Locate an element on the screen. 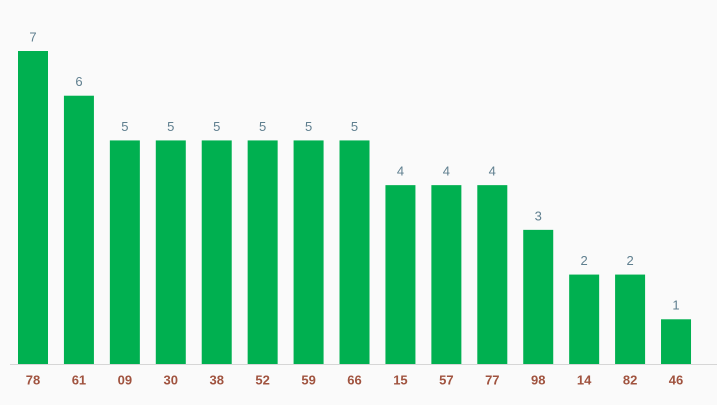 This screenshot has height=405, width=717. x-tick-label: 46 is located at coordinates (676, 379).